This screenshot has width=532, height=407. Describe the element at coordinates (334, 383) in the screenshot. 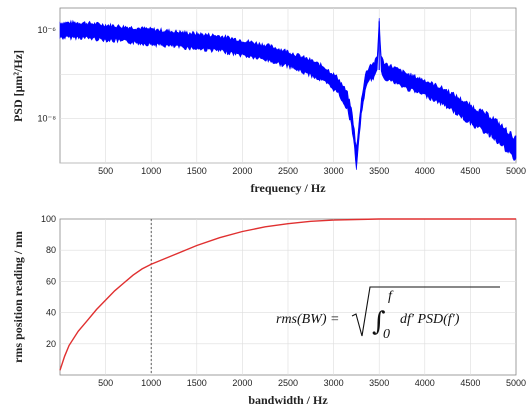

I see `rms-x-tick: 3000` at that location.